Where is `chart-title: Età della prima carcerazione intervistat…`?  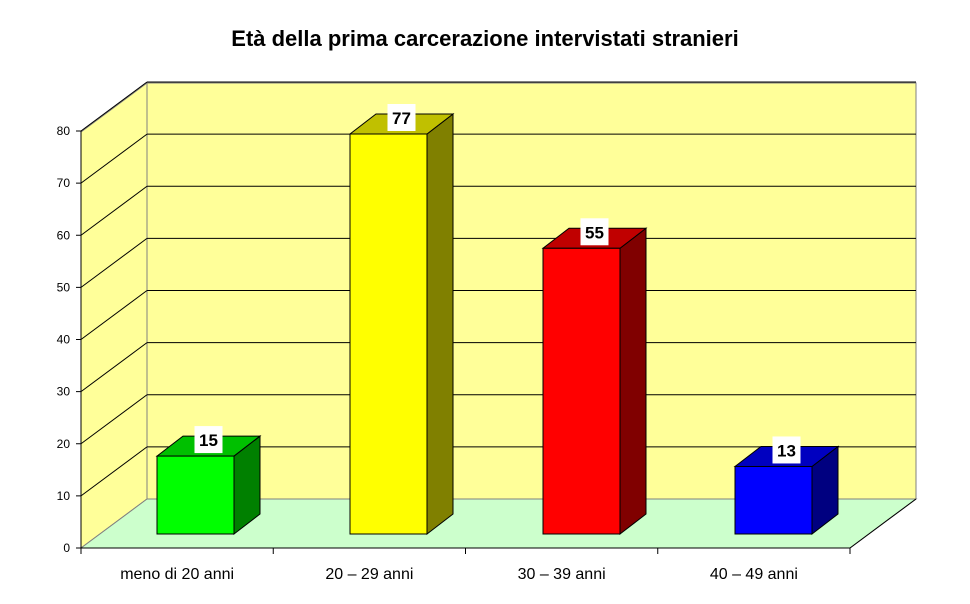 chart-title: Età della prima carcerazione intervistat… is located at coordinates (485, 38).